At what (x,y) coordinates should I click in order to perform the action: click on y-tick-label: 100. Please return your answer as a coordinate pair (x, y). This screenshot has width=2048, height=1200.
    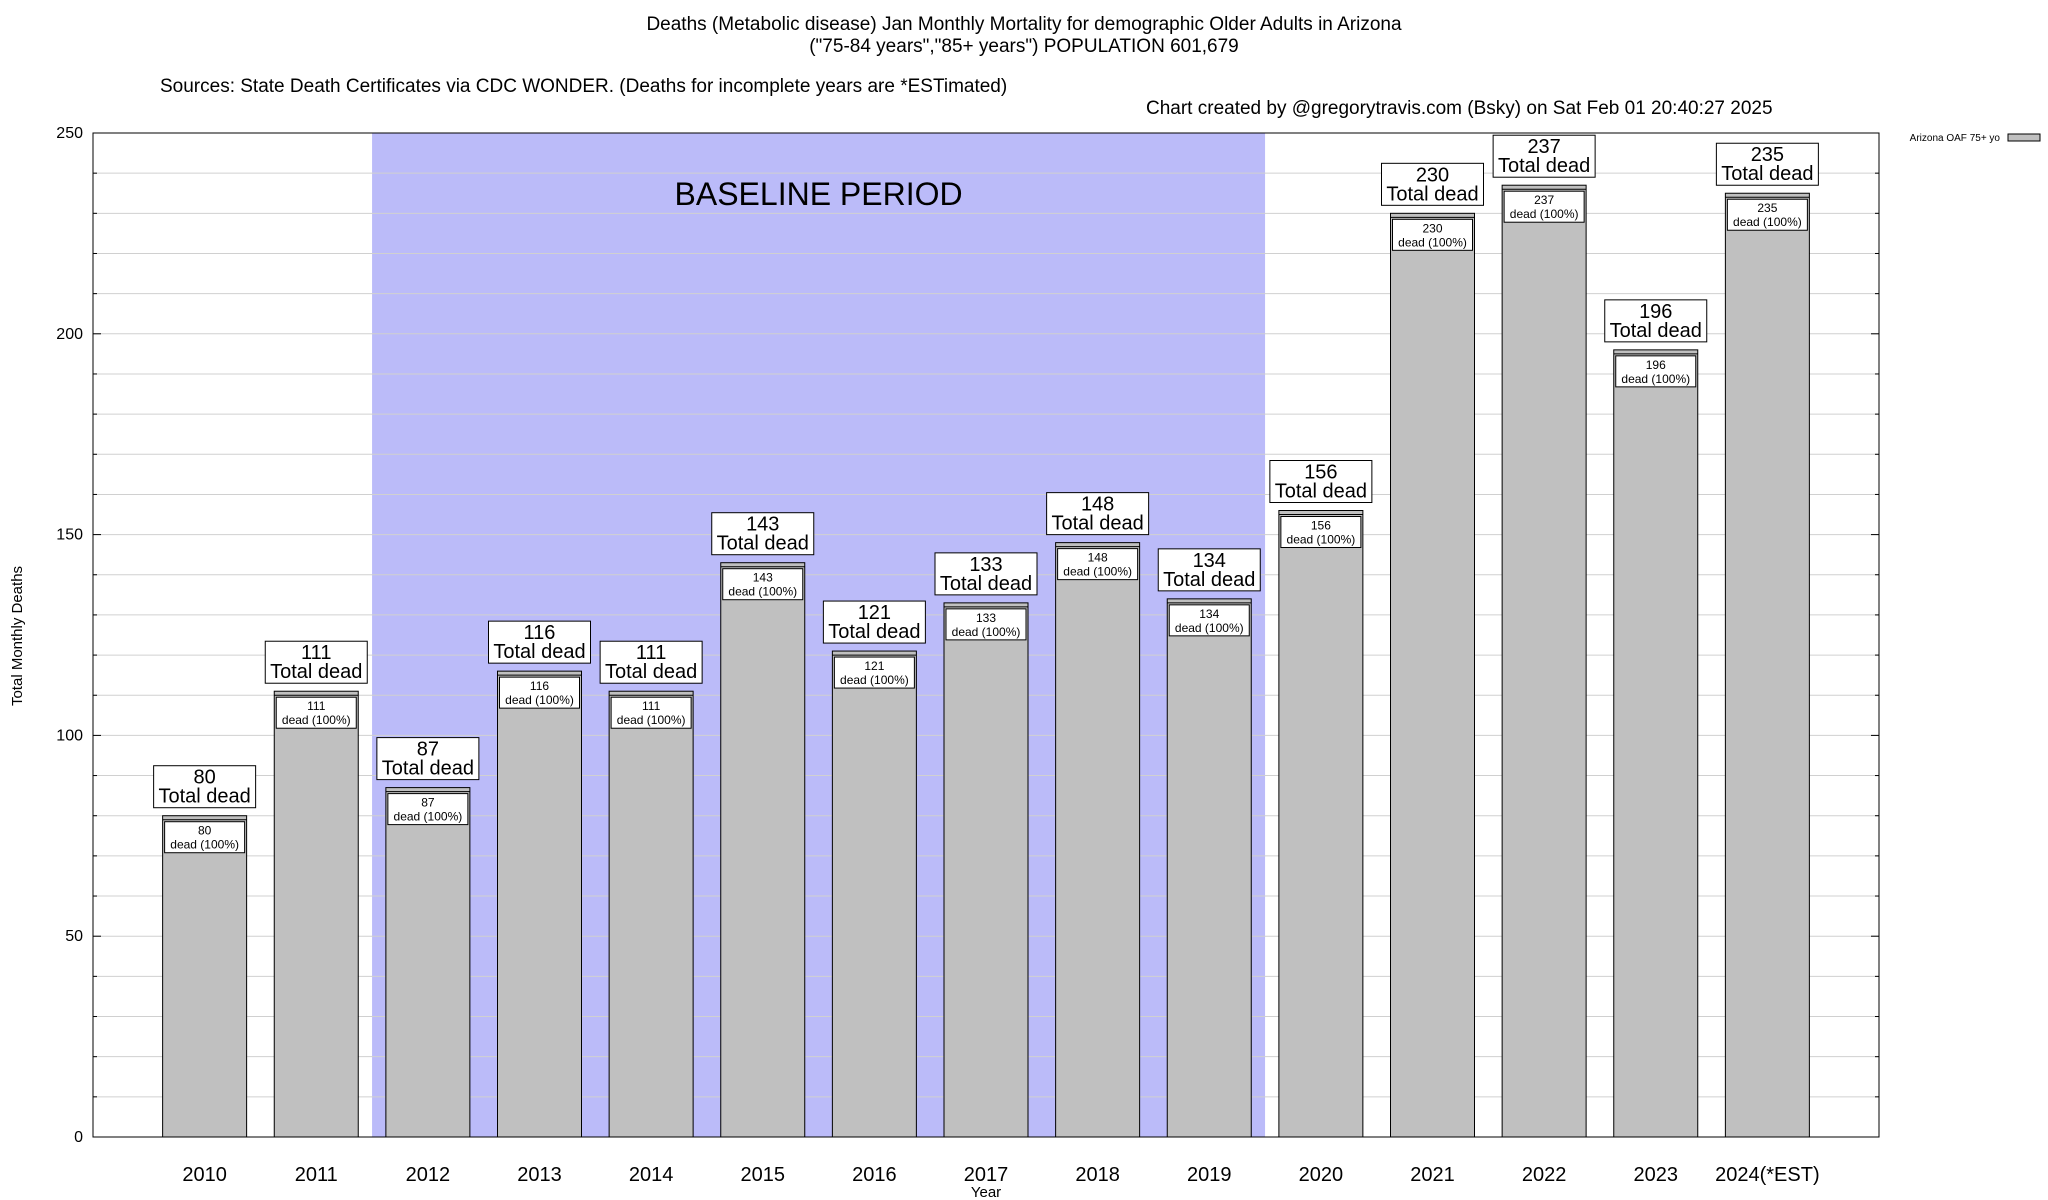
    Looking at the image, I should click on (69, 735).